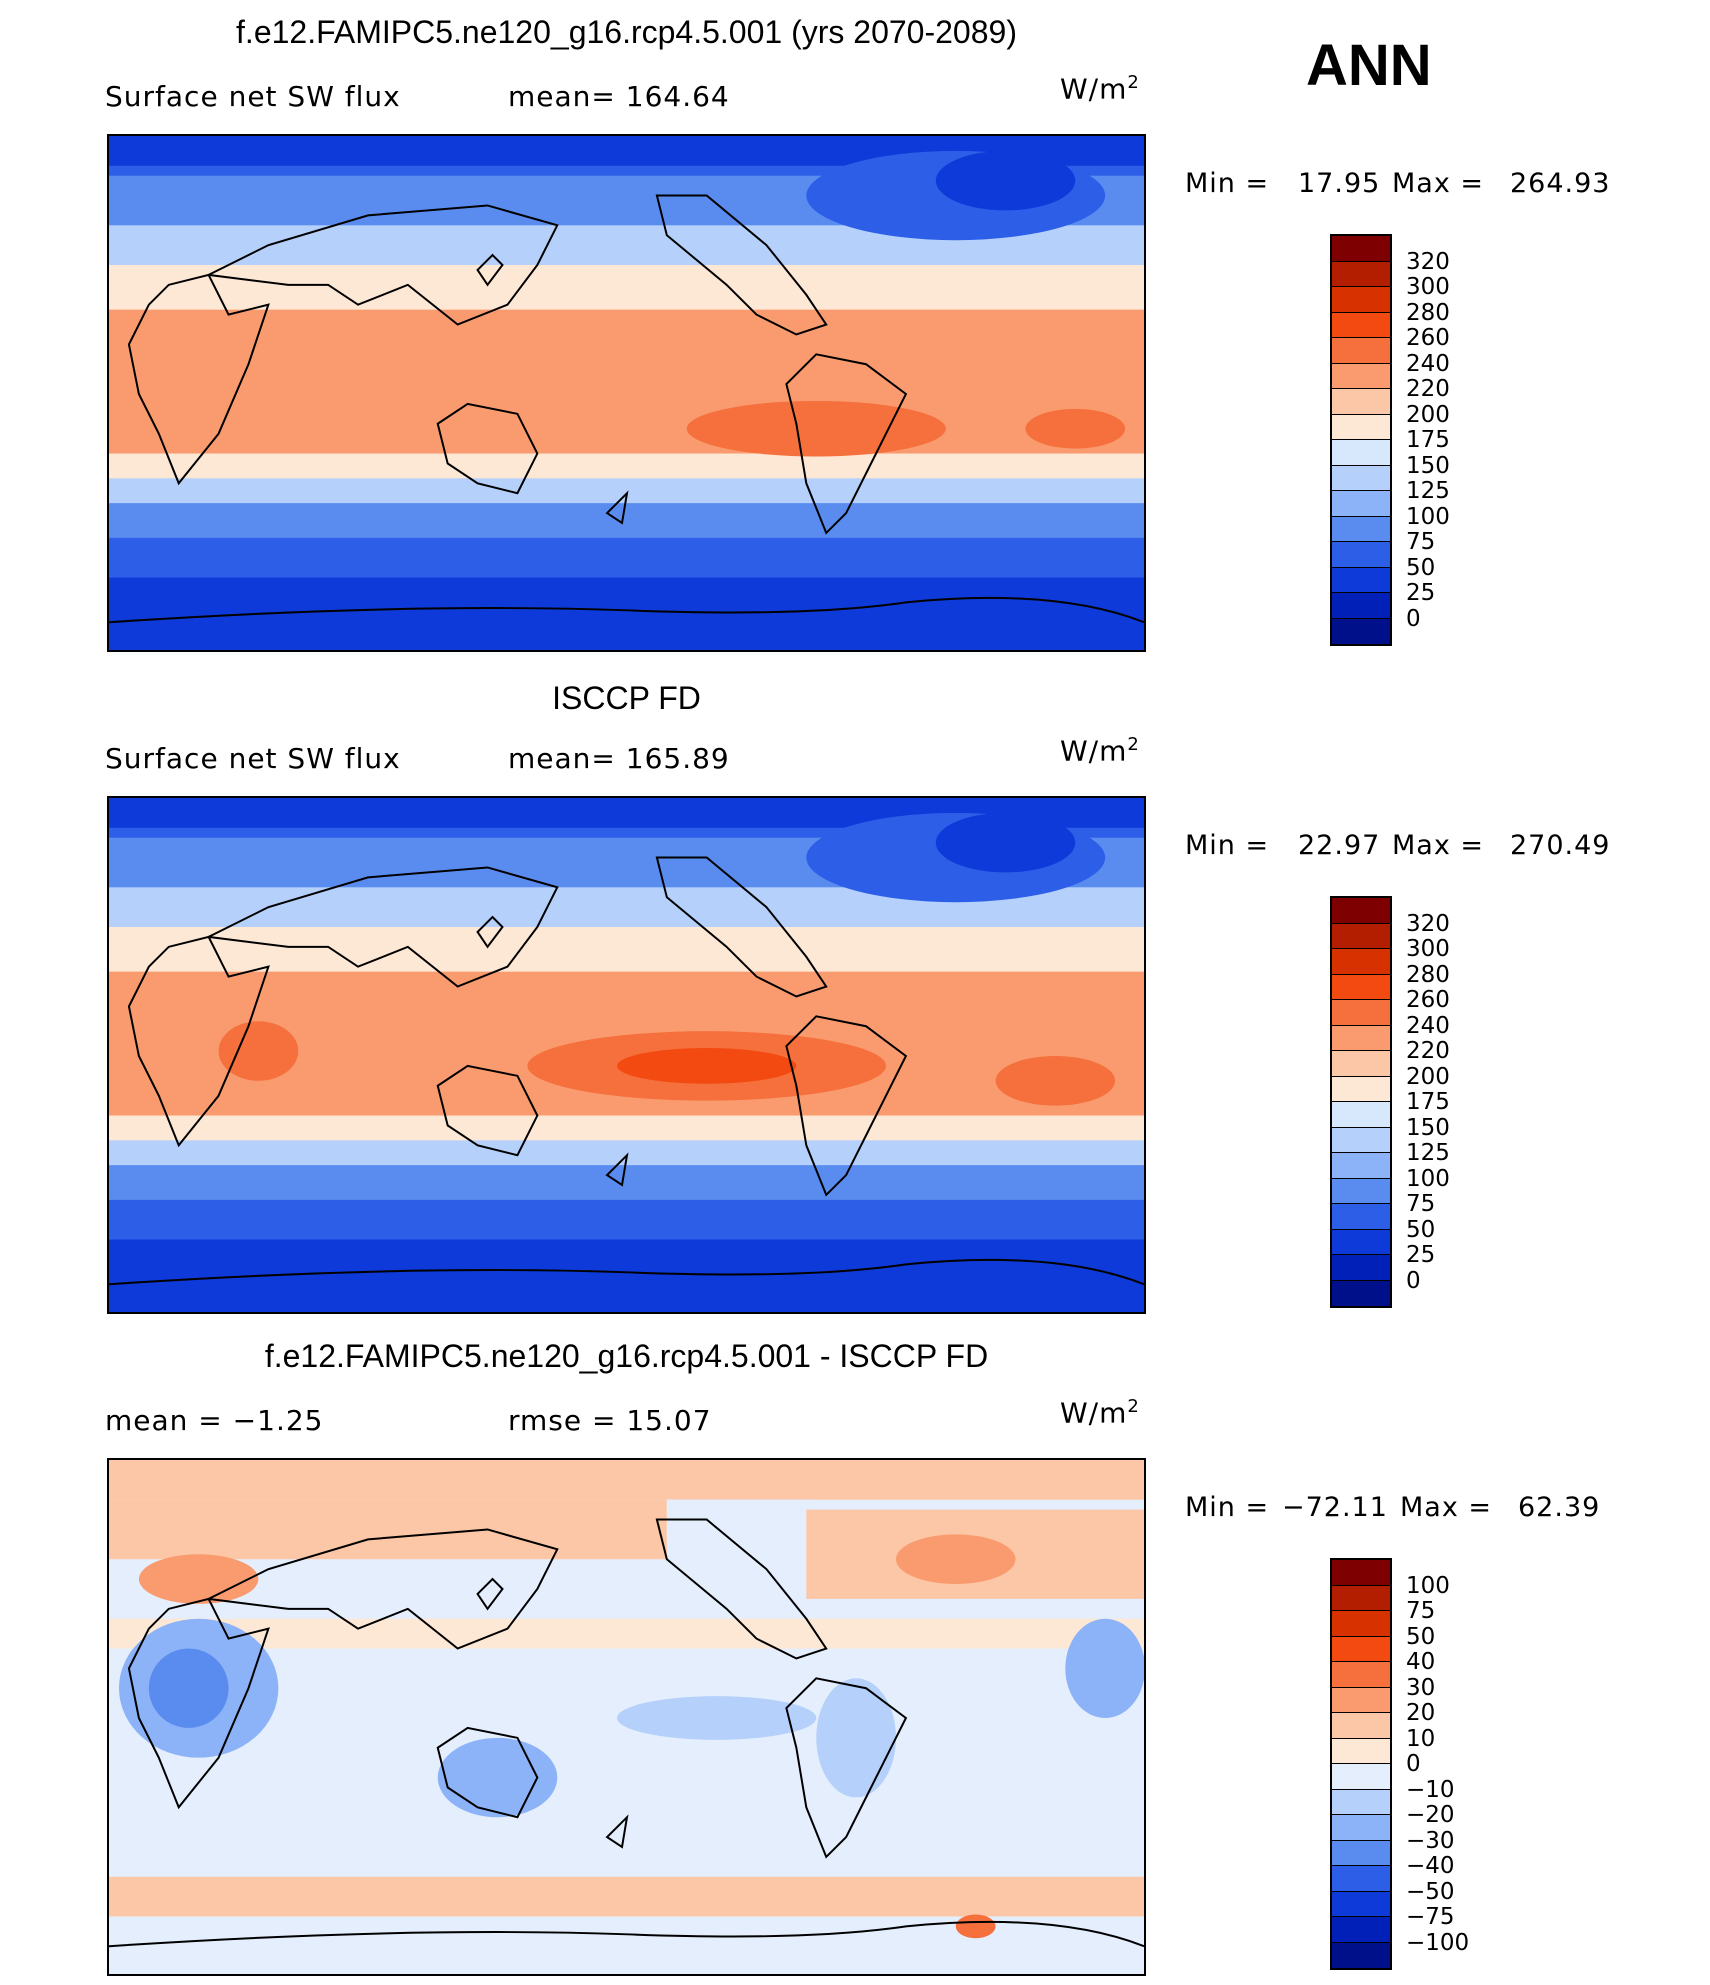 This screenshot has height=1985, width=1710. What do you see at coordinates (1421, 1738) in the screenshot?
I see `colorbar-tick-label: 10` at bounding box center [1421, 1738].